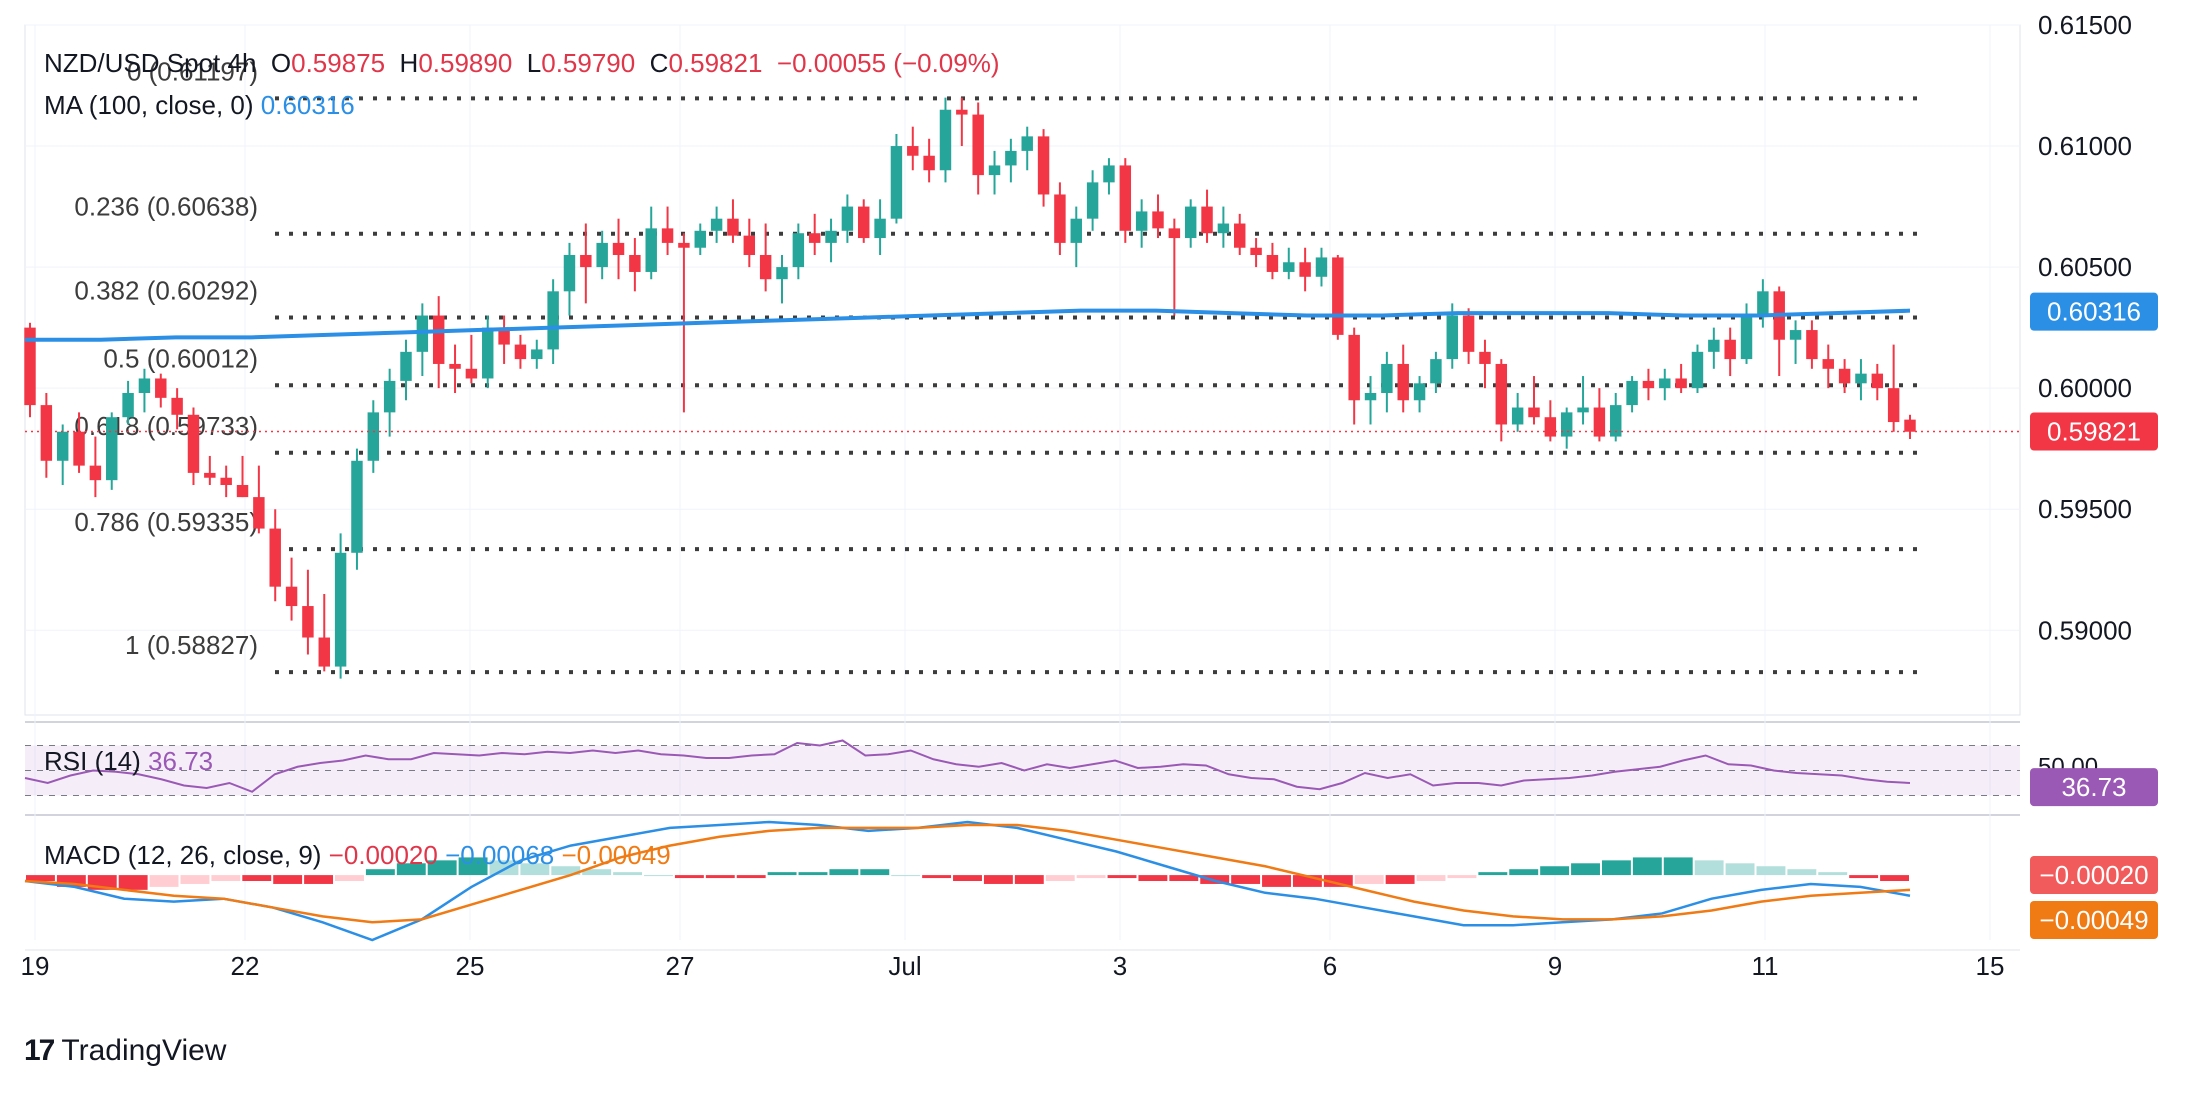 The height and width of the screenshot is (1097, 2208). Describe the element at coordinates (2085, 509) in the screenshot. I see `y-tick-label: 0.59500` at that location.